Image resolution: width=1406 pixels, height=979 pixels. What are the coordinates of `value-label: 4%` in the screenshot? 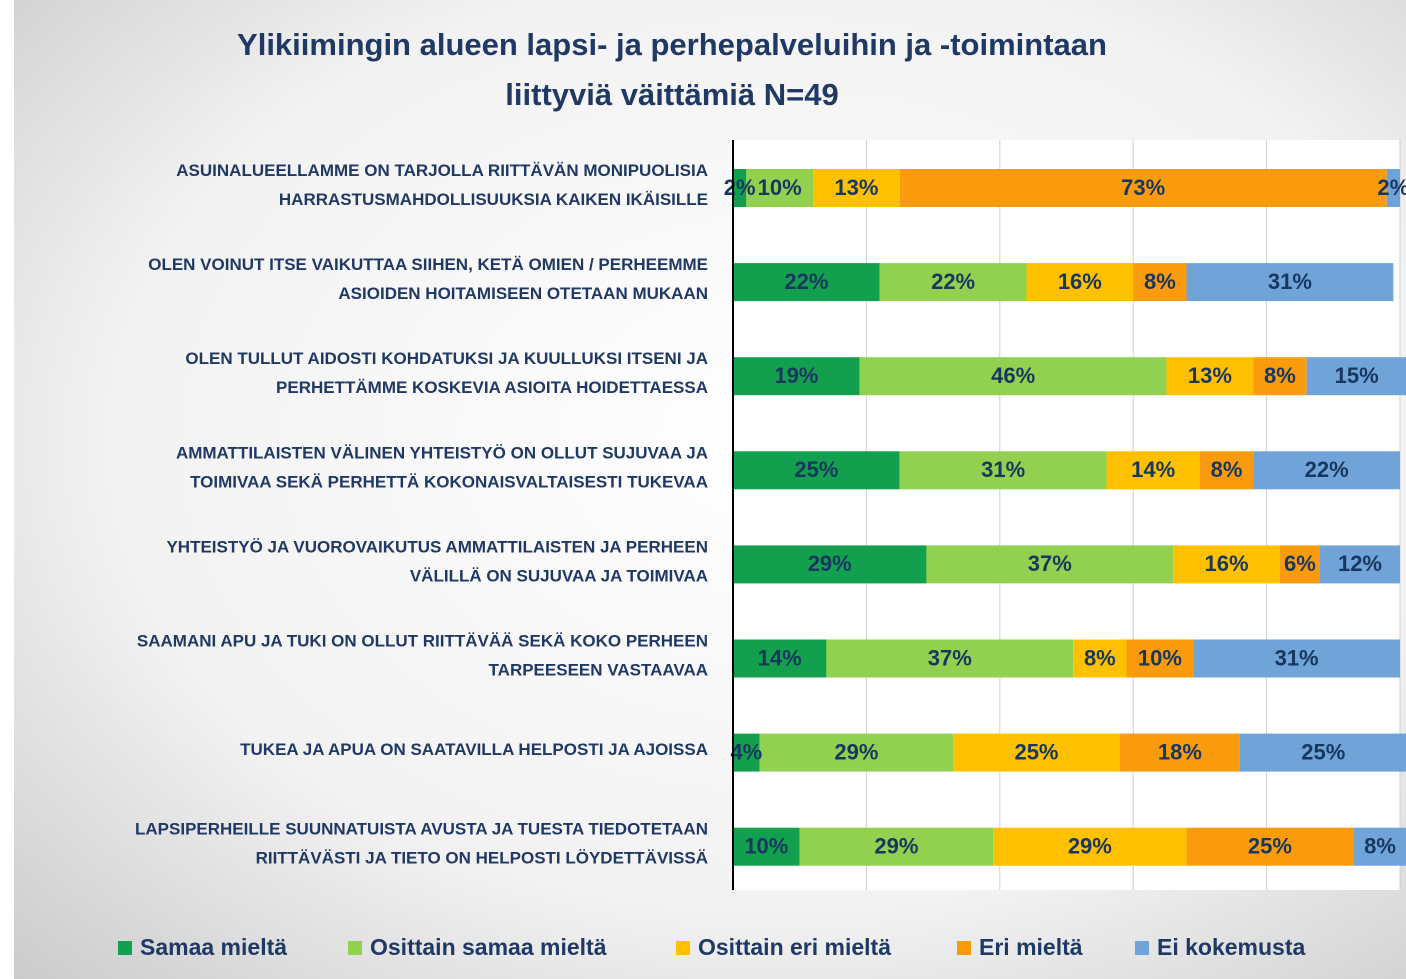 It's located at (746, 751).